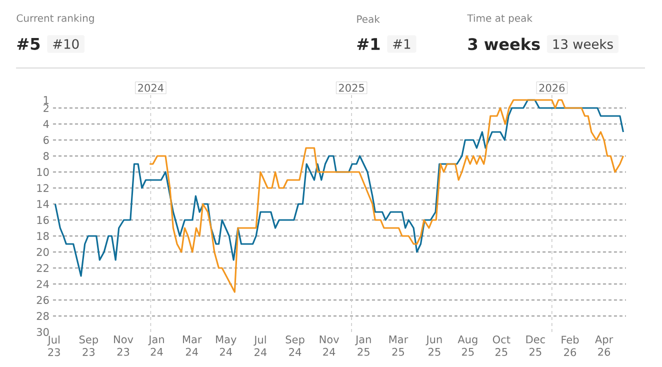  Describe the element at coordinates (46, 124) in the screenshot. I see `y-tick-label: 4` at that location.